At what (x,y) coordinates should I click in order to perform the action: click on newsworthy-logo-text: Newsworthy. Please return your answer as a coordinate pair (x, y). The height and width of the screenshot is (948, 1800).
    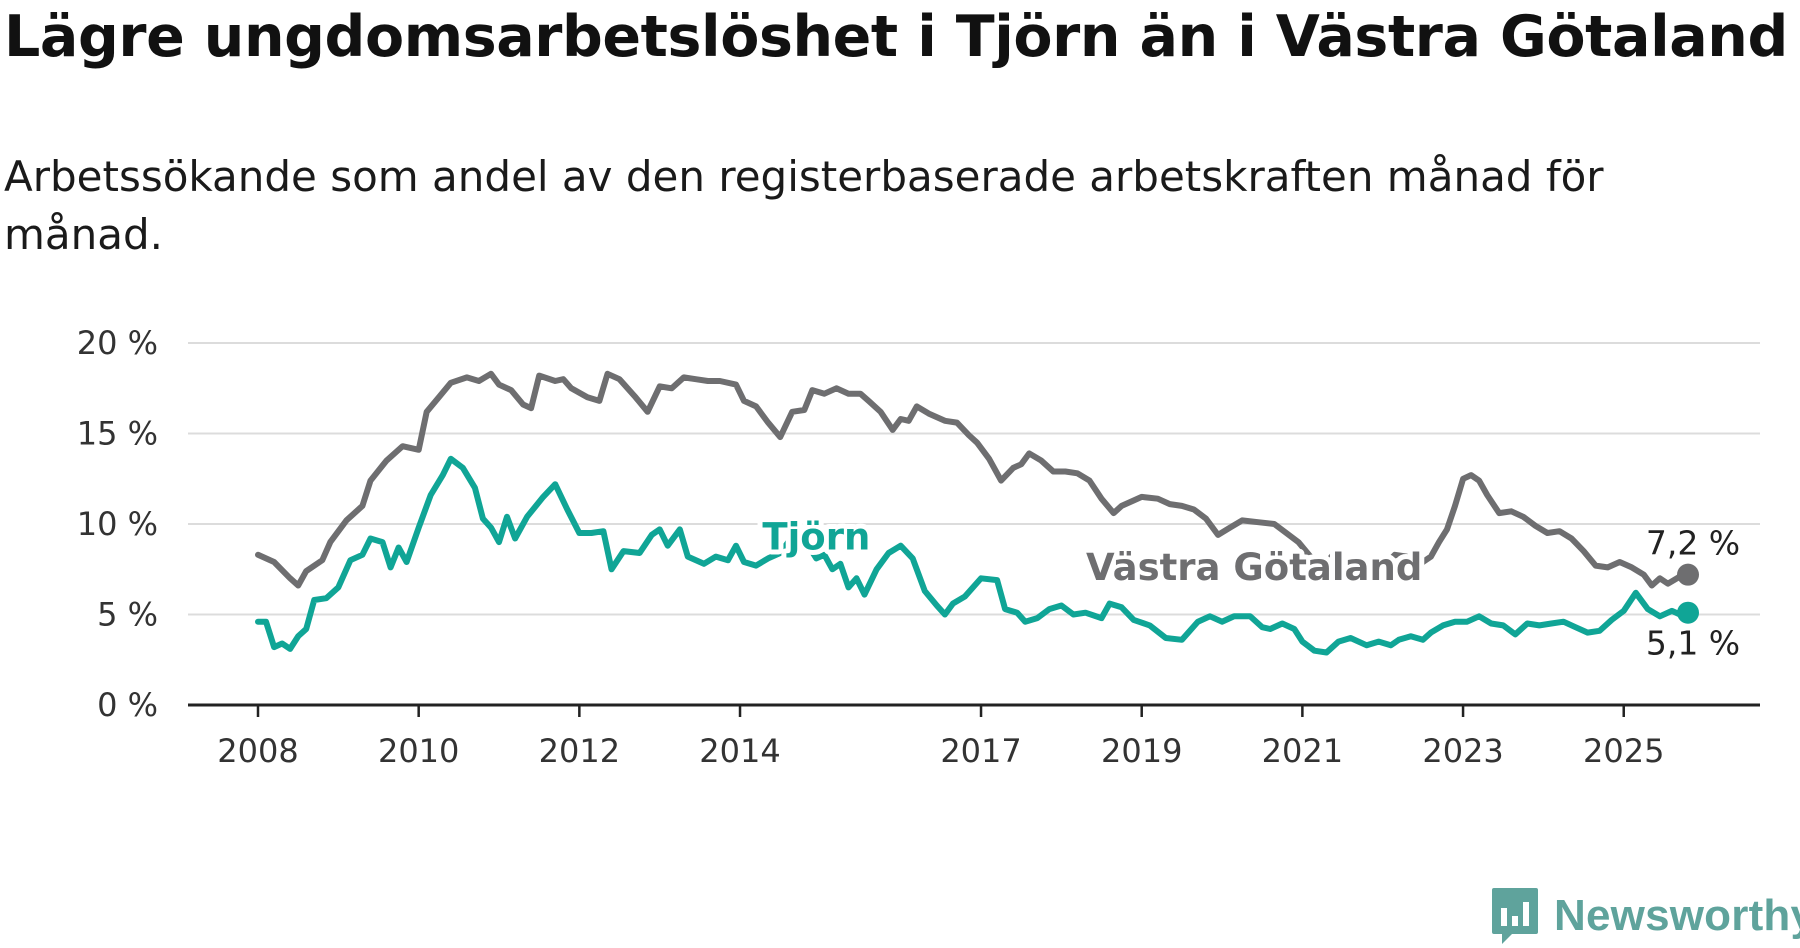
    Looking at the image, I should click on (1677, 915).